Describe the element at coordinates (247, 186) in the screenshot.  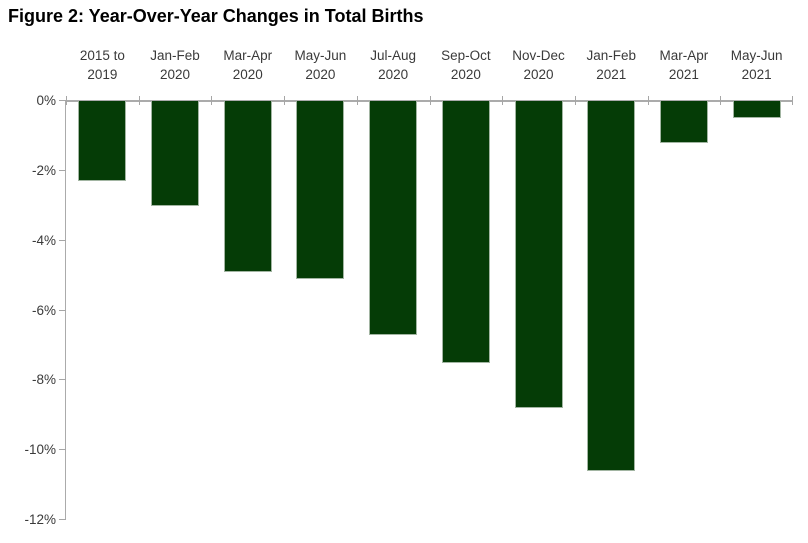
I see `bar-mar-apr-2020` at that location.